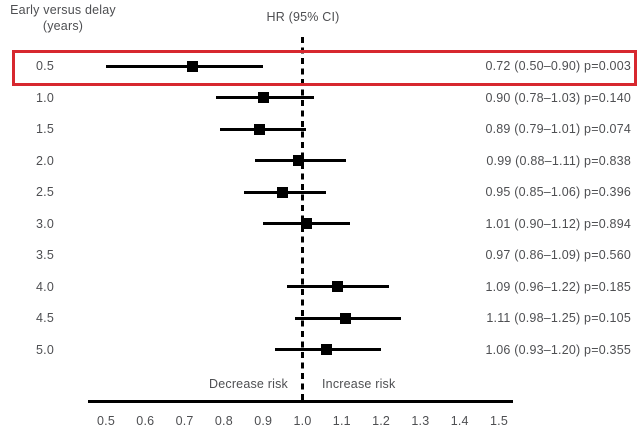  Describe the element at coordinates (45, 97) in the screenshot. I see `row-label: 1.0` at that location.